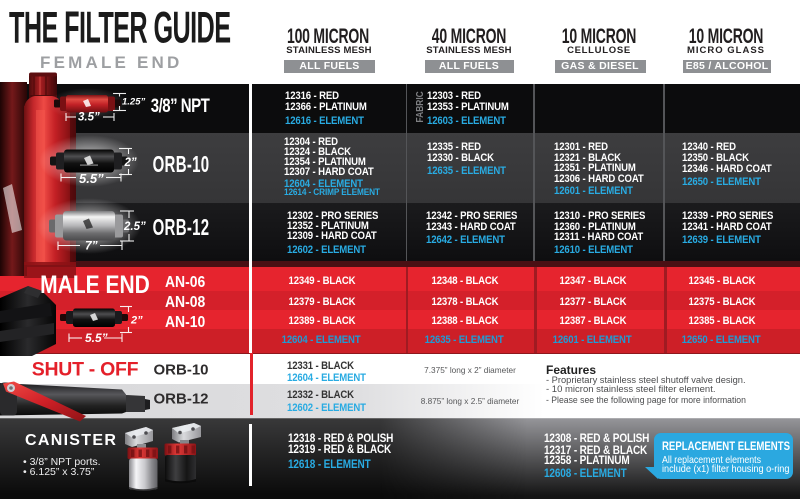  I want to click on svg-text: 2.5”, so click(134, 227).